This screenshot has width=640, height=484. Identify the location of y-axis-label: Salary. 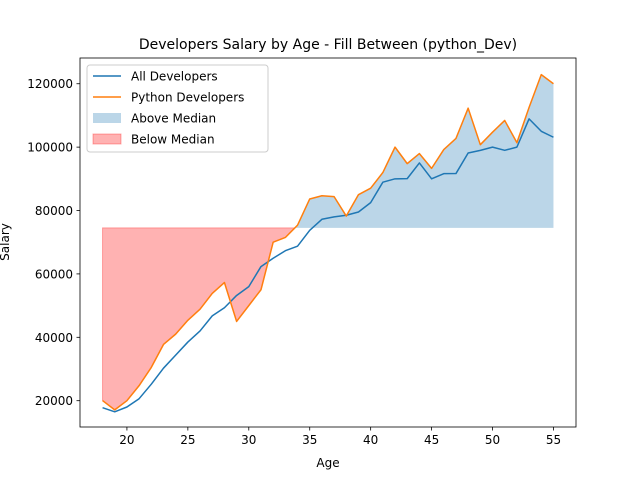
(6, 242).